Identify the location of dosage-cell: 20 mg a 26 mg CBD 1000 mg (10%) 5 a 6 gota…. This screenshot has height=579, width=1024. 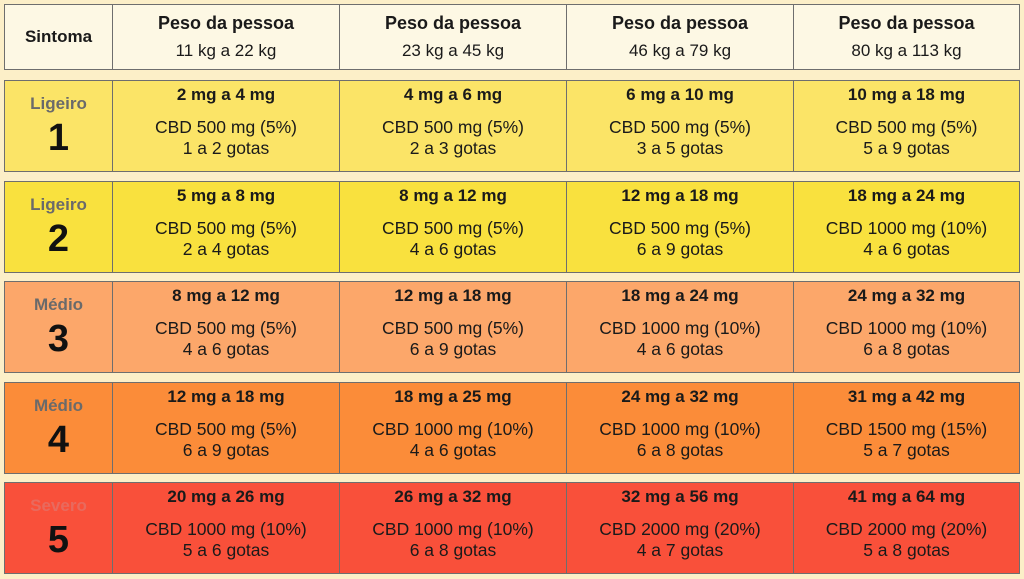
(225, 528).